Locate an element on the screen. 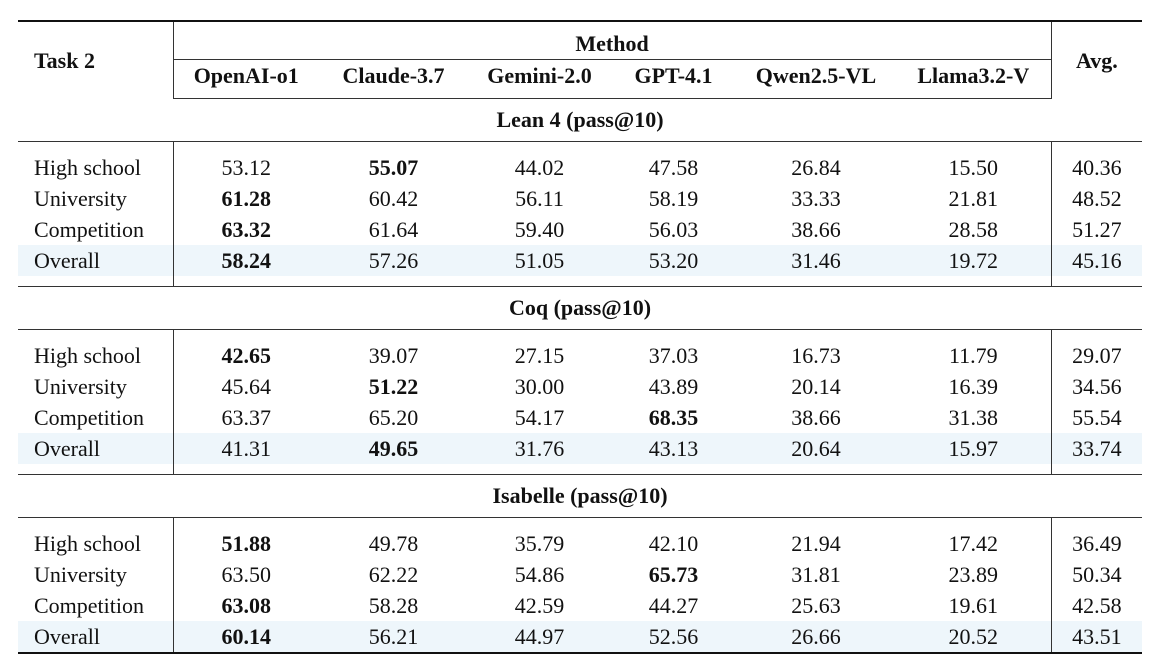 The width and height of the screenshot is (1158, 656). value-cell: 30.00 is located at coordinates (539, 386).